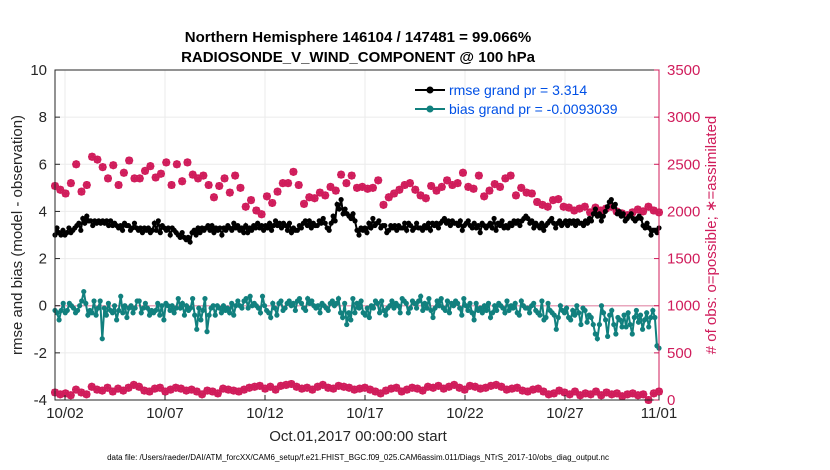 The width and height of the screenshot is (830, 470). Describe the element at coordinates (465, 413) in the screenshot. I see `x-tick-label: 10/22` at that location.